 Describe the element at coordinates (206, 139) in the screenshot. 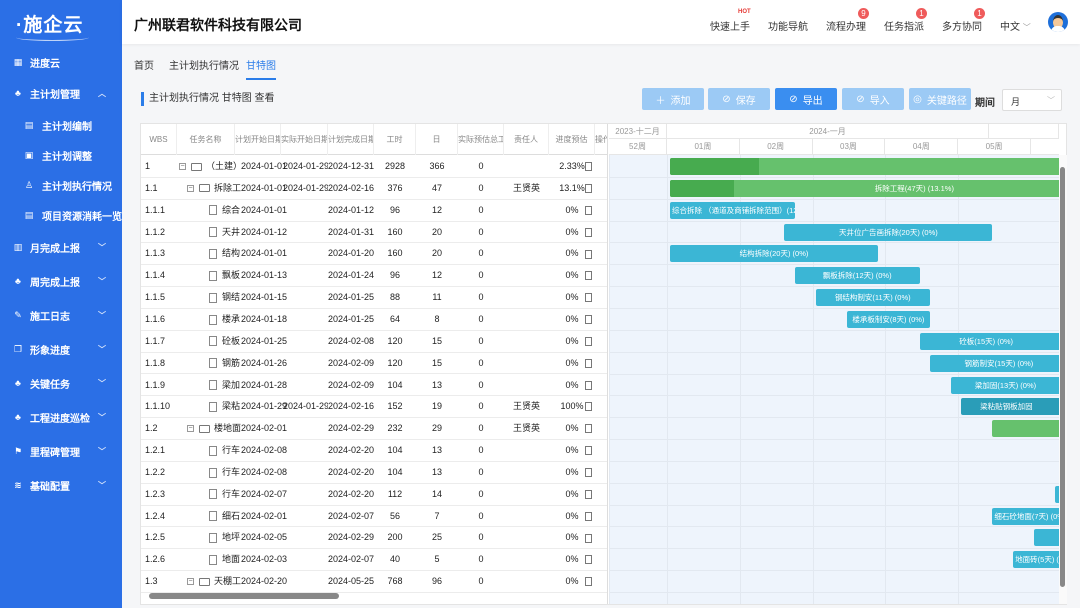

I see `column-header: 任务名称` at that location.